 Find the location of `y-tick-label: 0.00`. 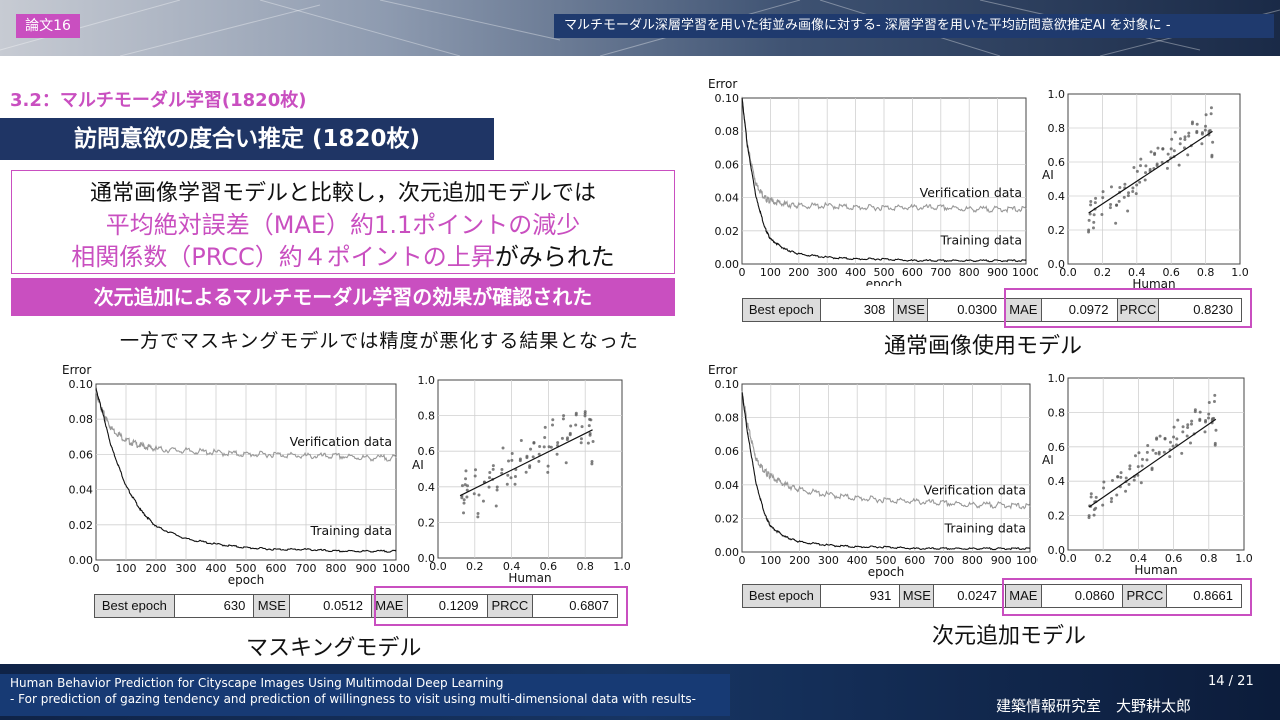

y-tick-label: 0.00 is located at coordinates (727, 264).